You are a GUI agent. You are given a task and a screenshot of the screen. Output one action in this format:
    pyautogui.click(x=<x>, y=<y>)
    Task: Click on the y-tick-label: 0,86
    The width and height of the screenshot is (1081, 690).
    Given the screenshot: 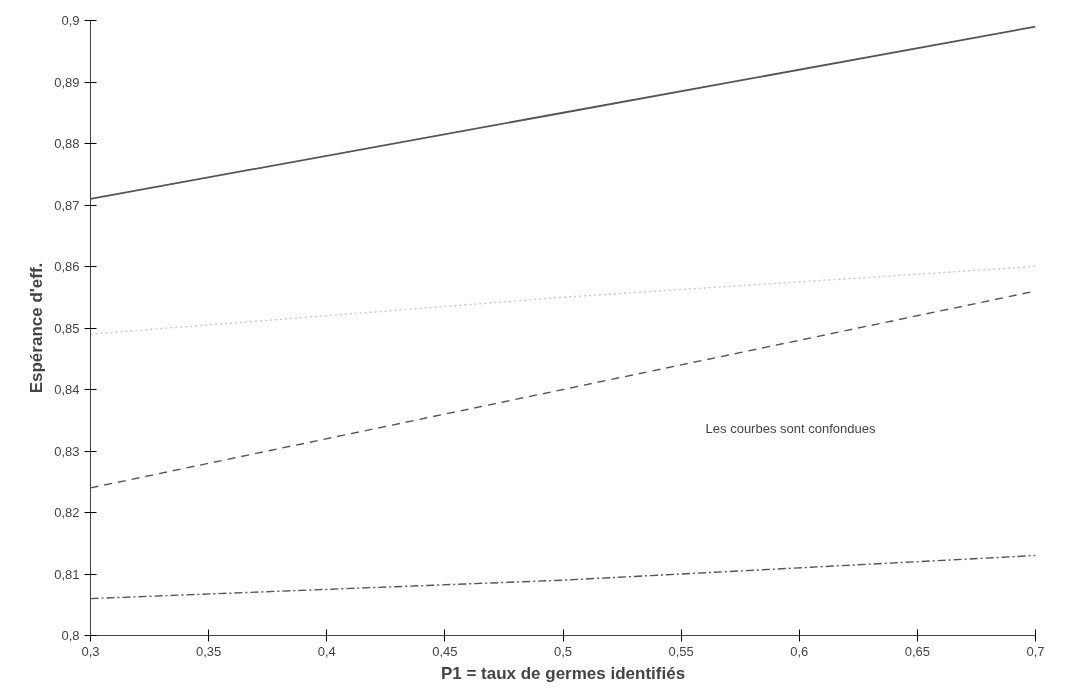 What is the action you would take?
    pyautogui.click(x=67, y=266)
    